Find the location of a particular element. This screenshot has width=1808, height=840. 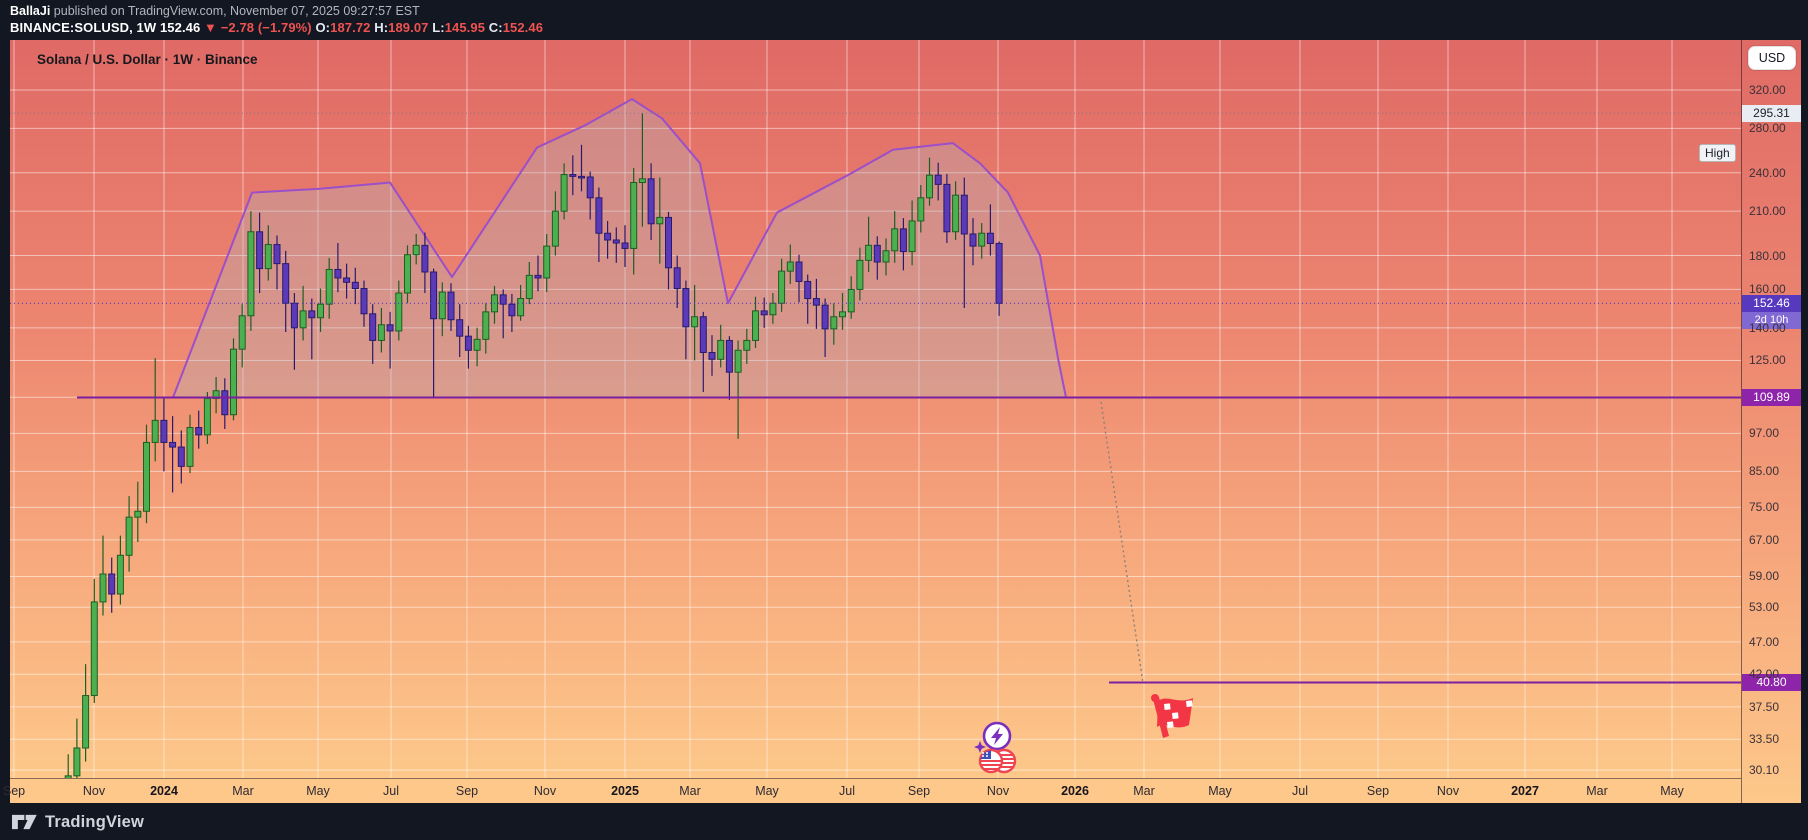

quote-segment: ▼ −2.78 (−1.79%) is located at coordinates (260, 27).